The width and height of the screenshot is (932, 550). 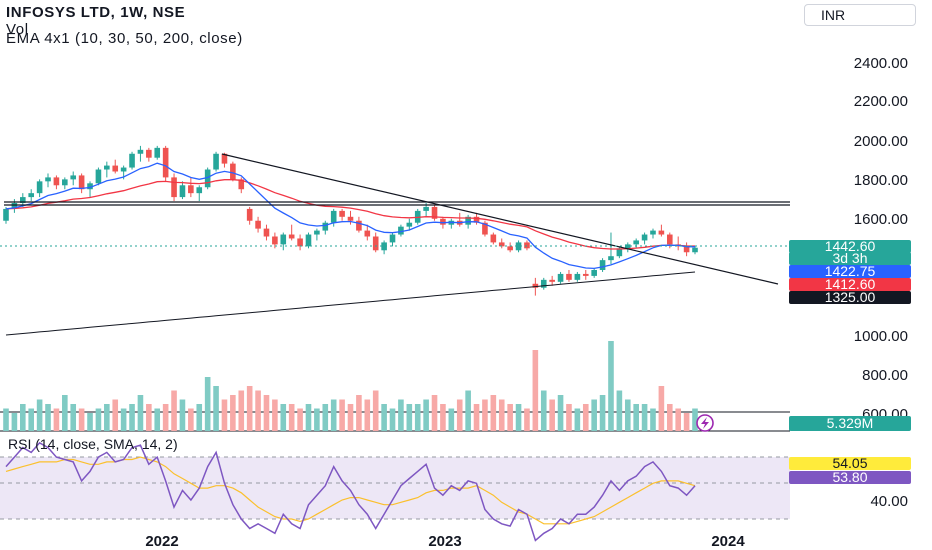 I want to click on volume-legend: Vol, so click(x=17, y=29).